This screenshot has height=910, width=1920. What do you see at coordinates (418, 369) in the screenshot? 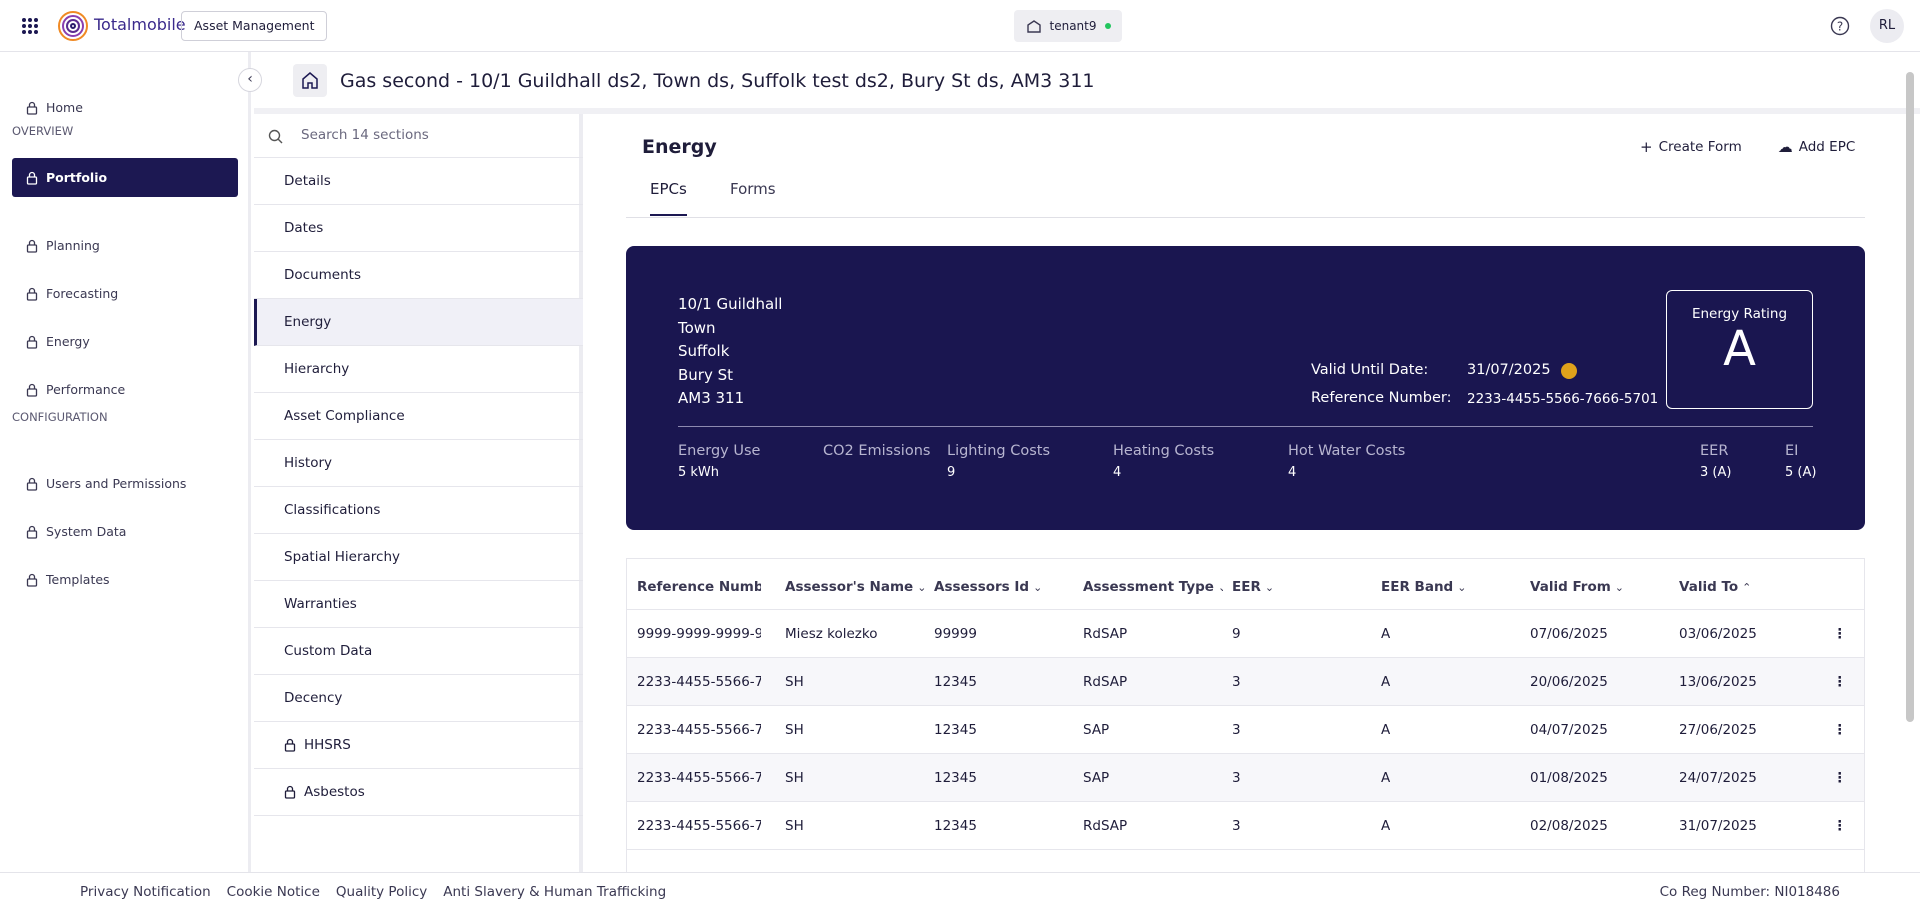
I see `section-item: Hierarchy` at bounding box center [418, 369].